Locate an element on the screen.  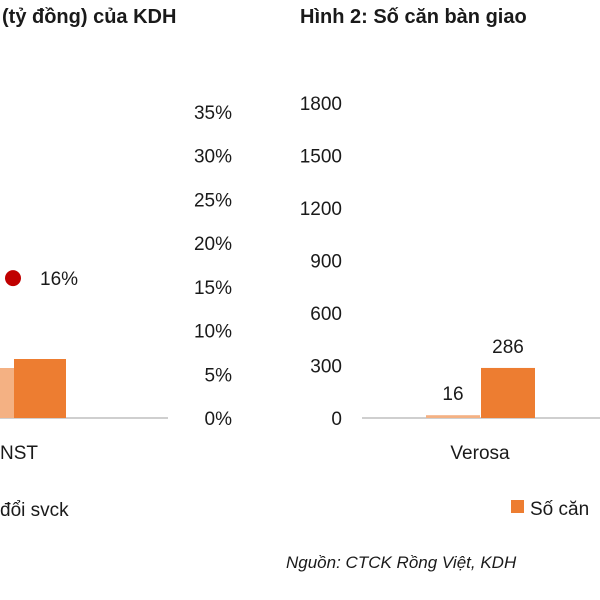
y-tick-label: 900 is located at coordinates (326, 262).